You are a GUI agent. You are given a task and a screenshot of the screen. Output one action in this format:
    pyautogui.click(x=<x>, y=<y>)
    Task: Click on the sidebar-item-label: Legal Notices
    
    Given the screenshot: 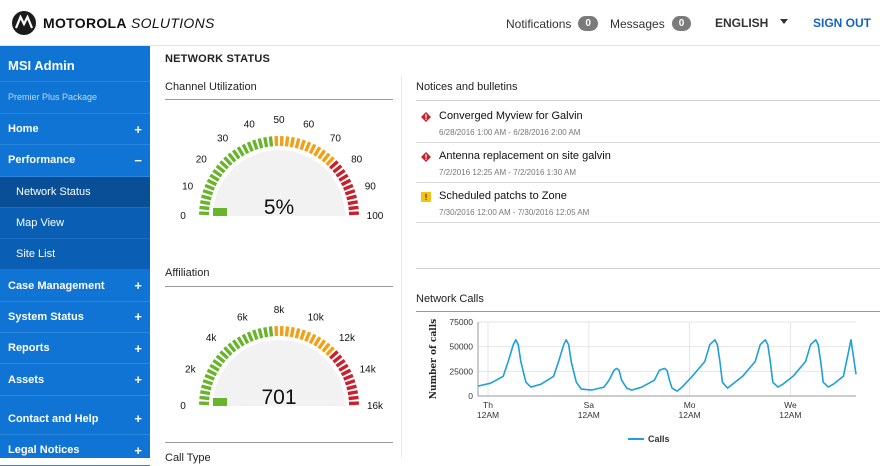 What is the action you would take?
    pyautogui.click(x=44, y=450)
    